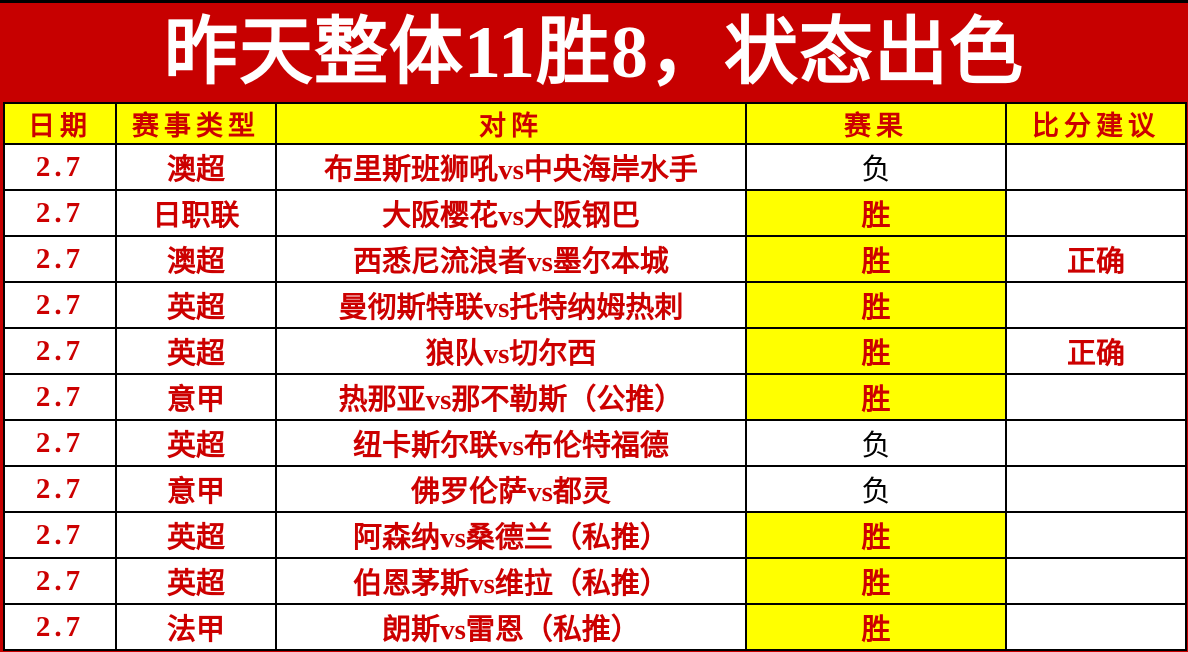  Describe the element at coordinates (511, 443) in the screenshot. I see `match-cell: 纽卡斯尔联vs布伦特福德` at that location.